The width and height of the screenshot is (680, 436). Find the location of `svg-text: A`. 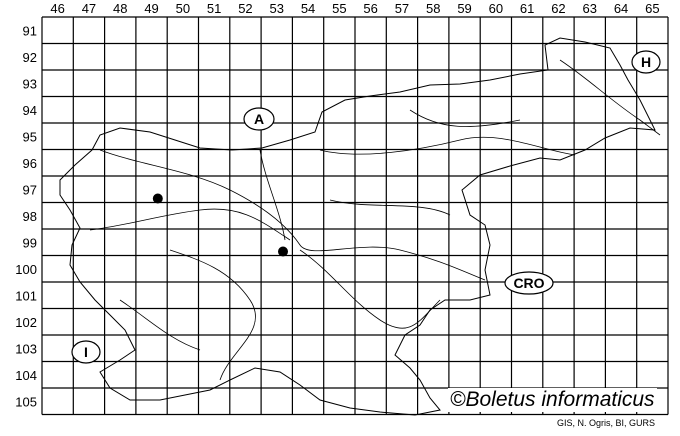

svg-text: A is located at coordinates (259, 119).